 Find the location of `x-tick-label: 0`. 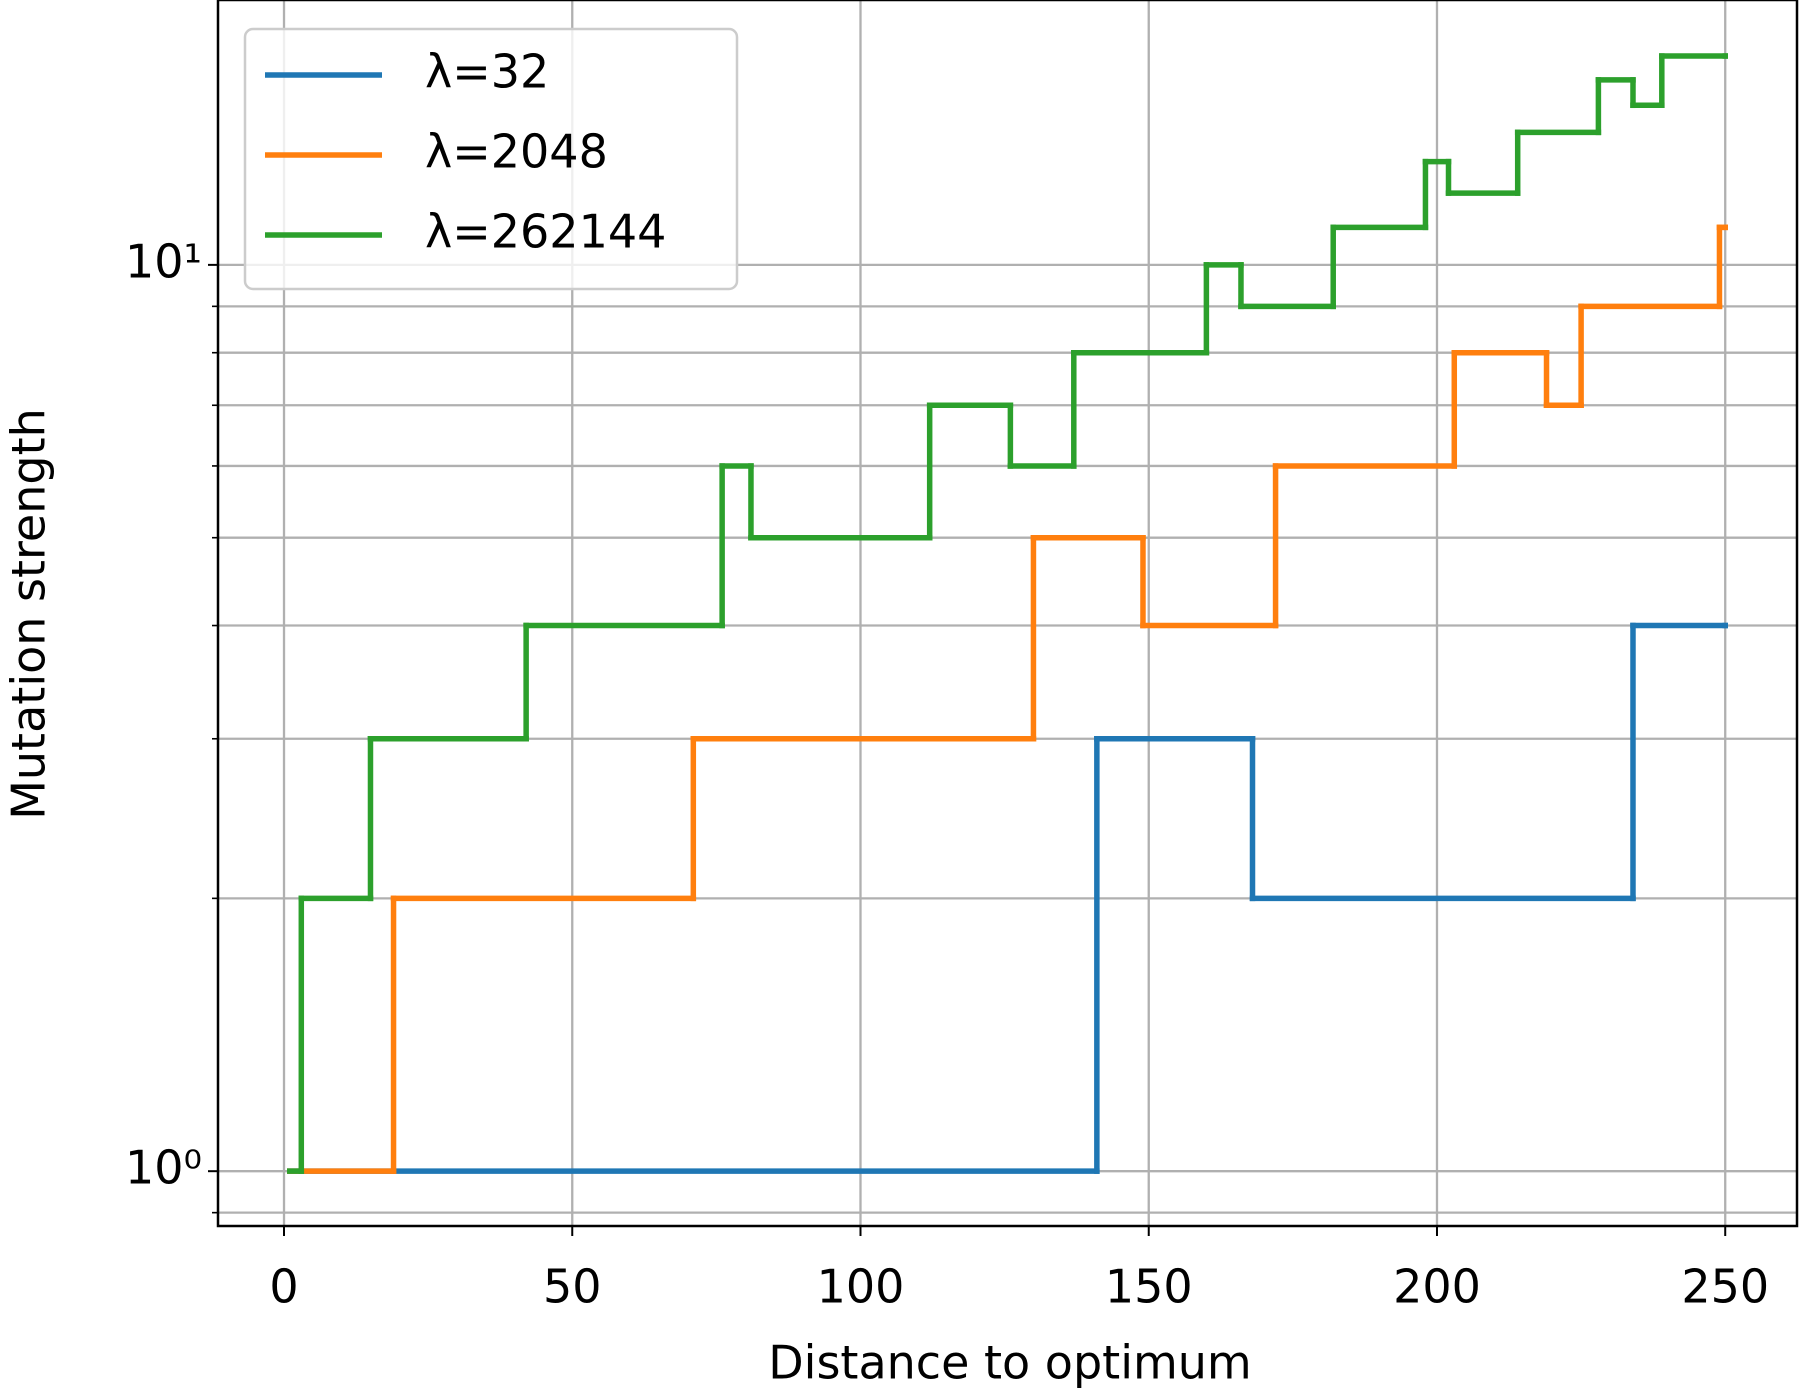

x-tick-label: 0 is located at coordinates (283, 1287).